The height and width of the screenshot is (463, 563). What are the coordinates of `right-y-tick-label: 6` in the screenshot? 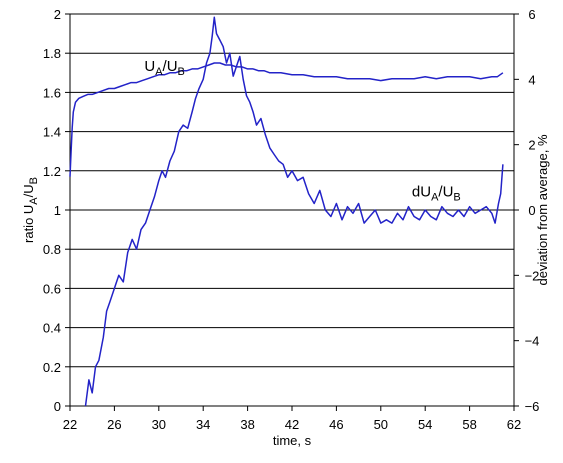 It's located at (531, 14).